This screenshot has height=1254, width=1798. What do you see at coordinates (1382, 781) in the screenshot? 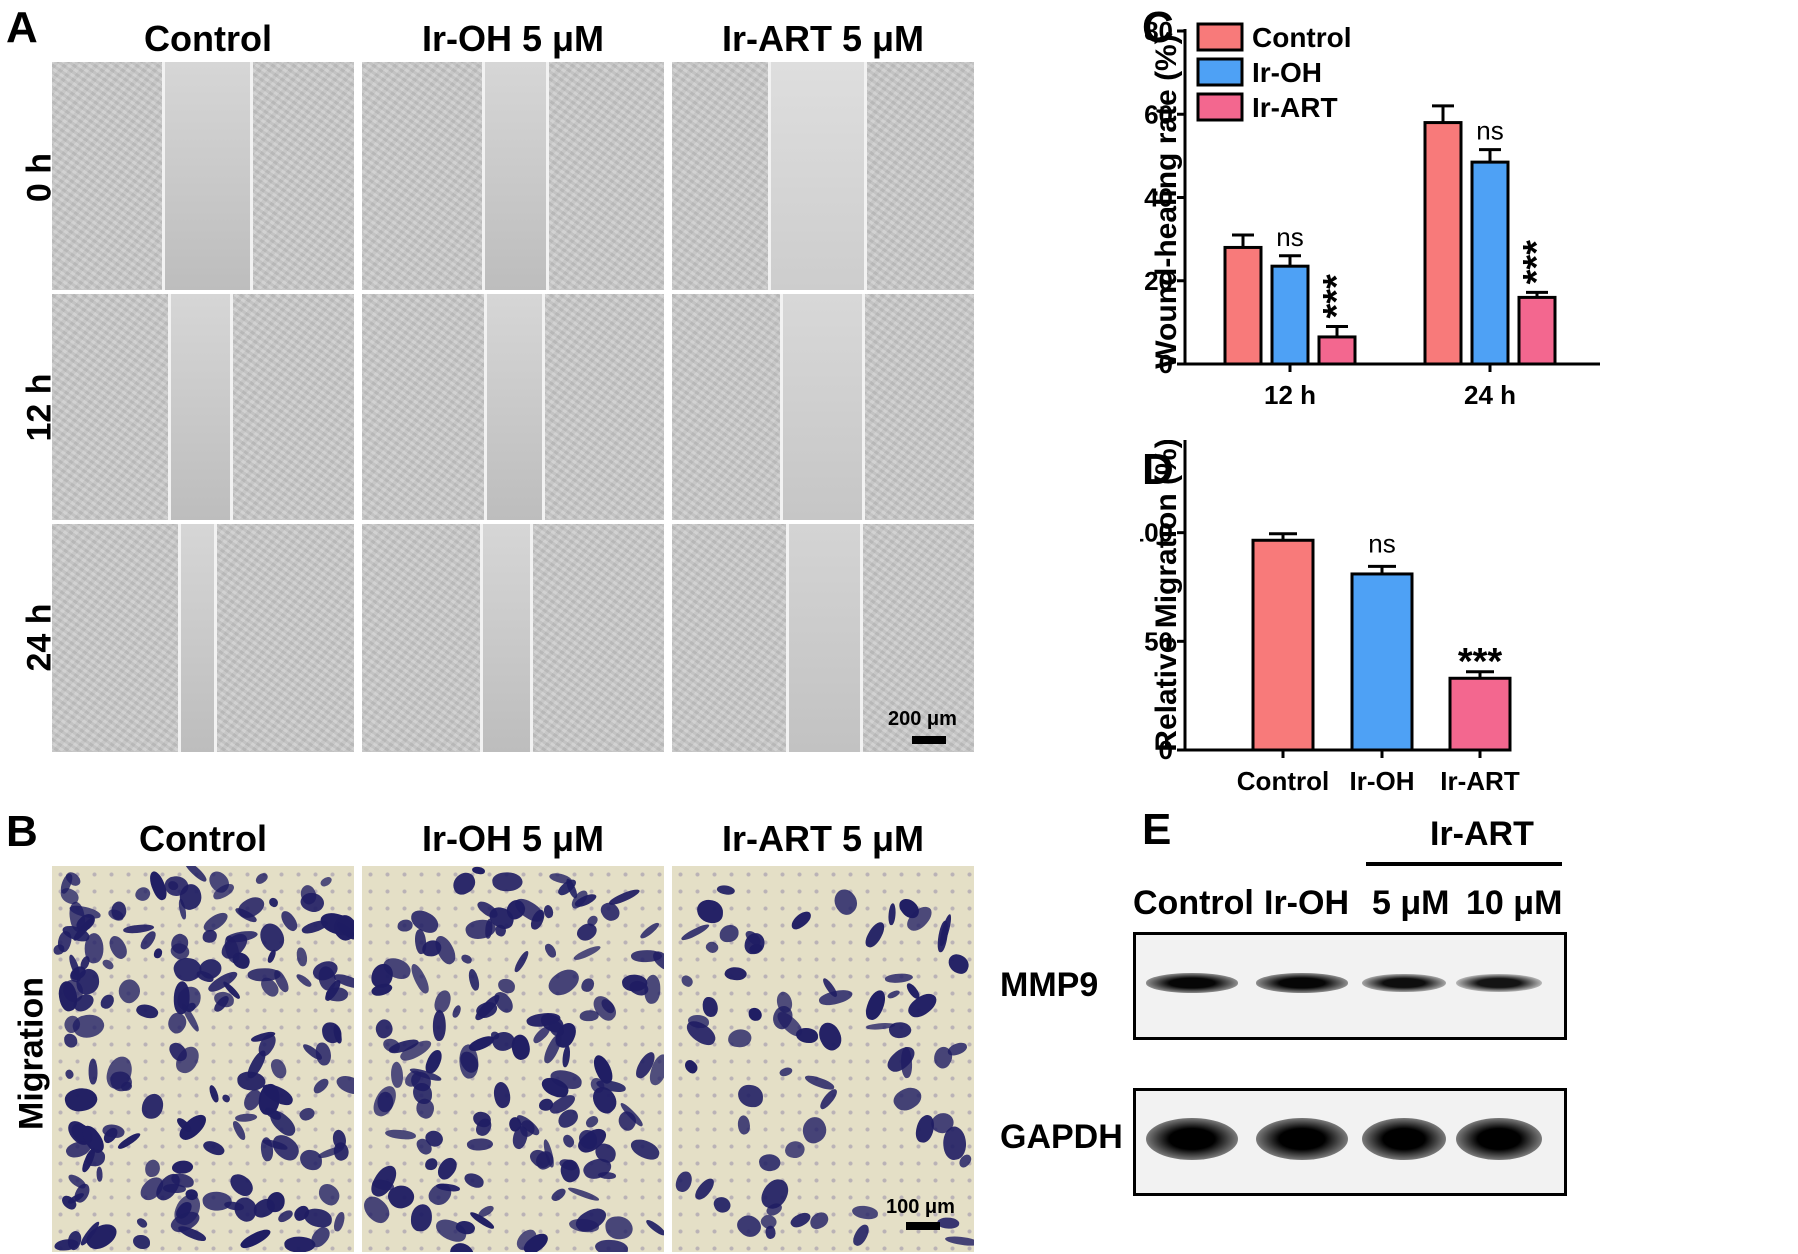
I see `chart-d-x-tick-label: Ir-OH` at bounding box center [1382, 781].